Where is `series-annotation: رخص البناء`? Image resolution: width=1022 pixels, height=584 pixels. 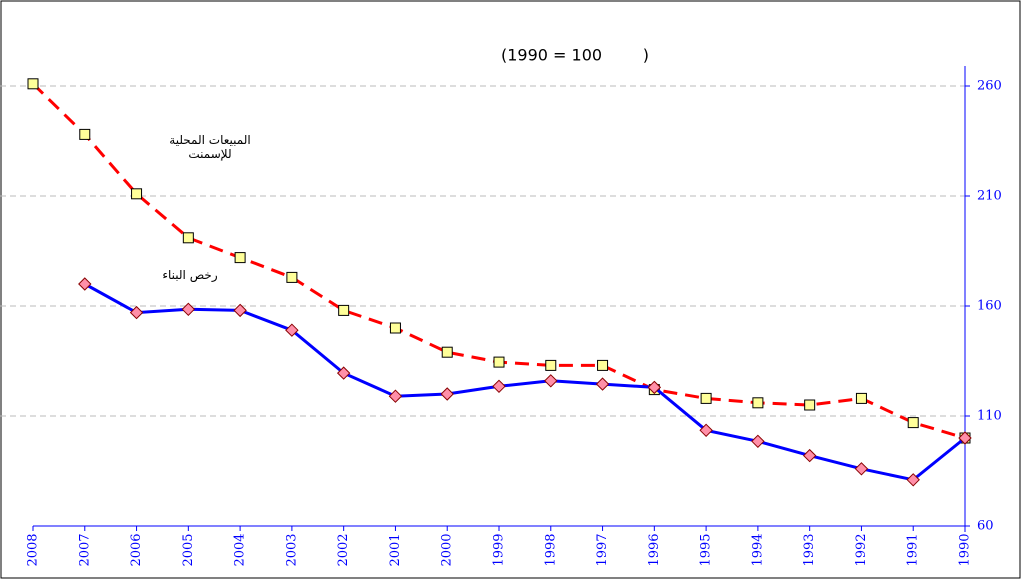 series-annotation: رخص البناء is located at coordinates (190, 275).